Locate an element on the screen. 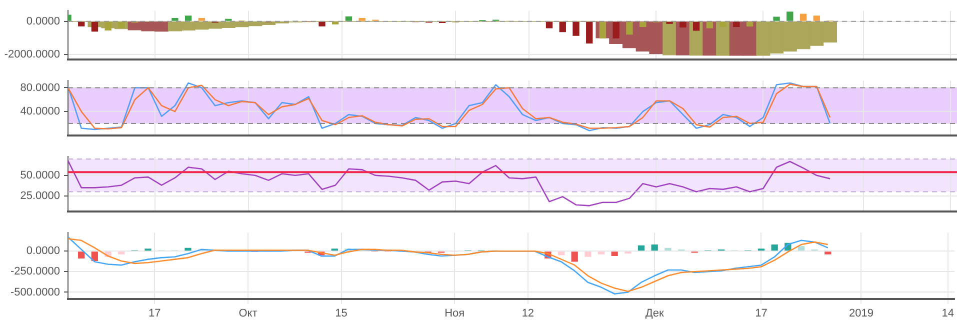 The image size is (957, 323). y-tick-label: 80.0000 is located at coordinates (40, 88).